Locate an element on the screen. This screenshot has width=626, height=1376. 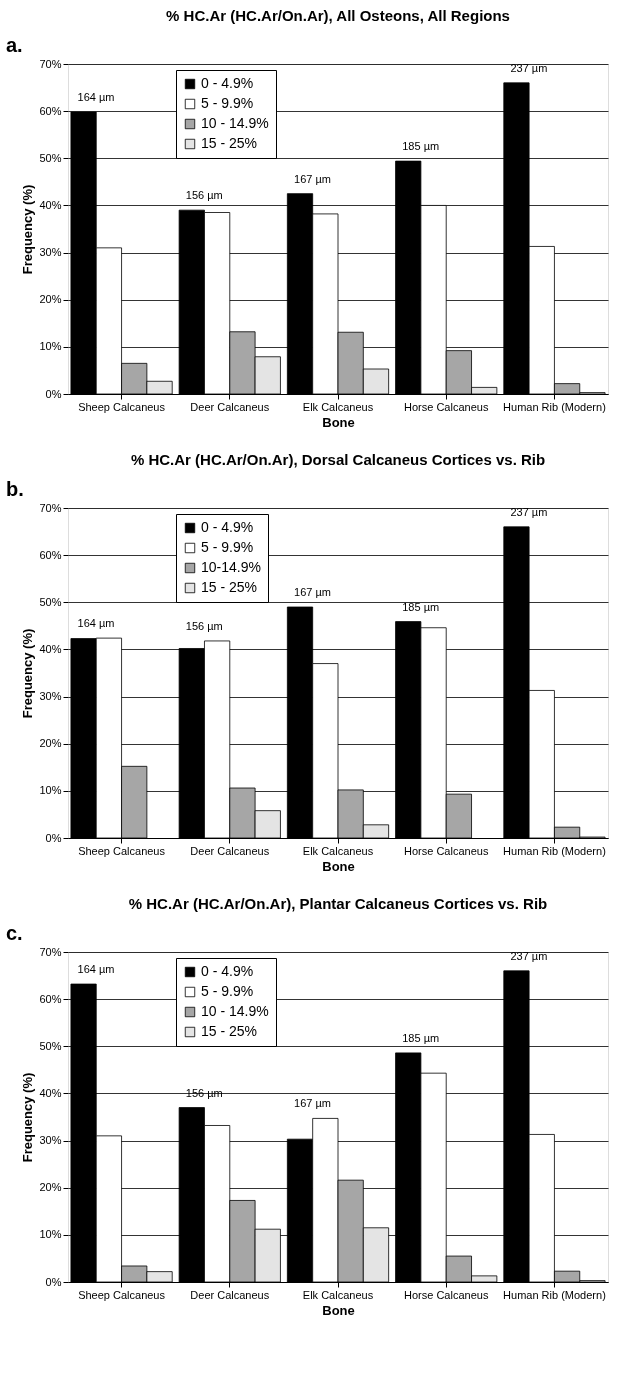
chart-title: % HC.Ar (HC.Ar/On.Ar), Plantar Calcaneus Cortices vs. Rib is located at coordinates (338, 903).